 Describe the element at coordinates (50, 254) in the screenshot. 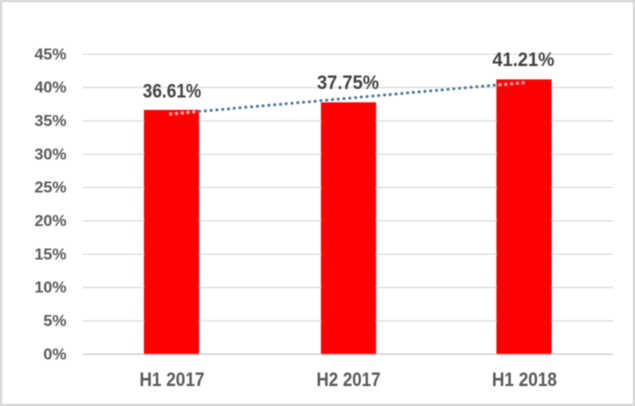

I see `svg-text: 15%` at that location.